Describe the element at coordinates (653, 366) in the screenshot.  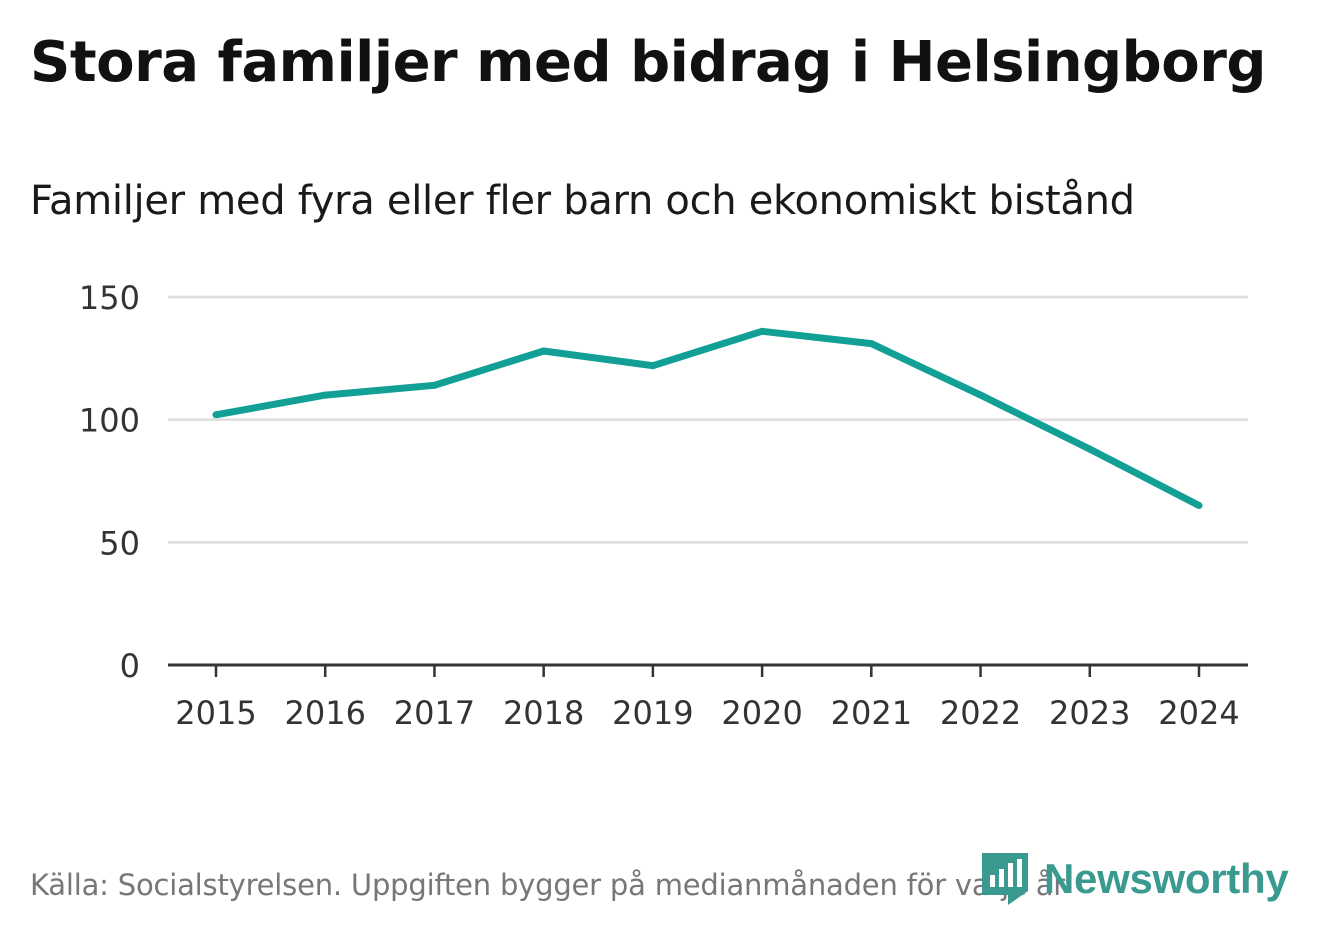
I see `data-point-2019` at that location.